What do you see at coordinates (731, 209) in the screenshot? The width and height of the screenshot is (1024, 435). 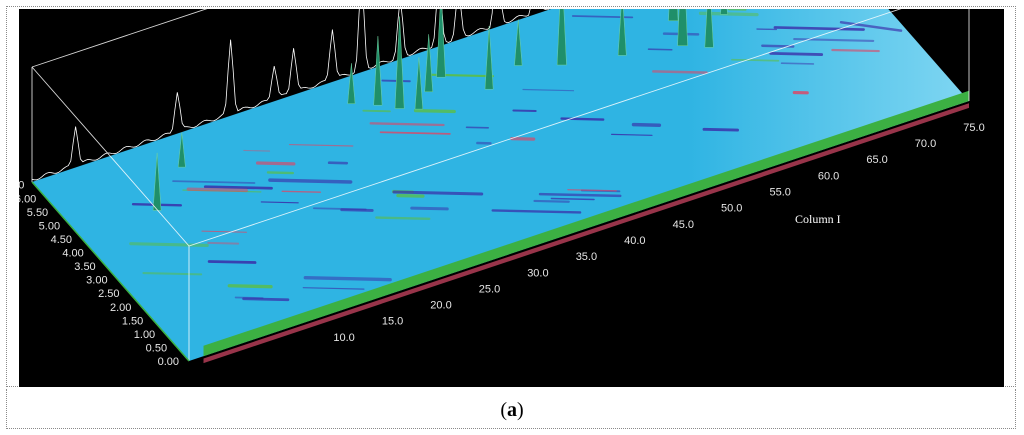 I see `x-tick-label: 50.0` at bounding box center [731, 209].